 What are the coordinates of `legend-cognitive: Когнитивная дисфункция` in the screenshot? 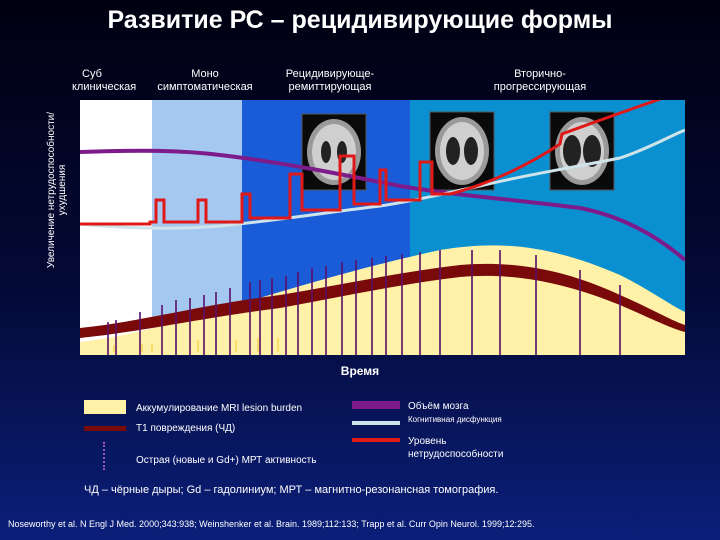 It's located at (455, 419).